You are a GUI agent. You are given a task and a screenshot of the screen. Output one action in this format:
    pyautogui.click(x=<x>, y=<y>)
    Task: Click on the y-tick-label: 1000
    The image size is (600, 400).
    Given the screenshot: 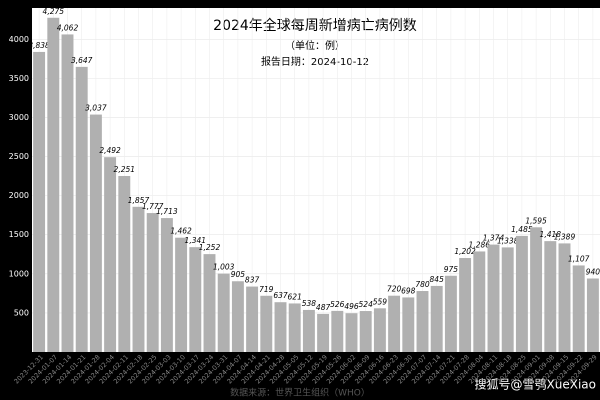 What is the action you would take?
    pyautogui.click(x=19, y=273)
    